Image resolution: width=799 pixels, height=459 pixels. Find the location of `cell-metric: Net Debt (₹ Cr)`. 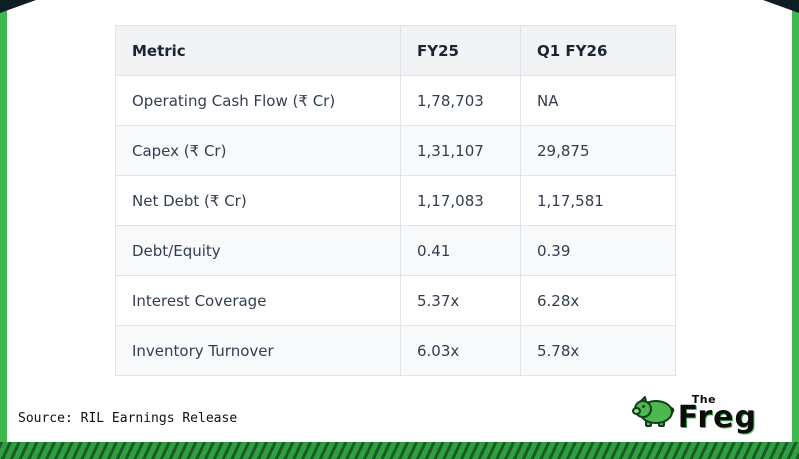

cell-metric: Net Debt (₹ Cr) is located at coordinates (258, 200).